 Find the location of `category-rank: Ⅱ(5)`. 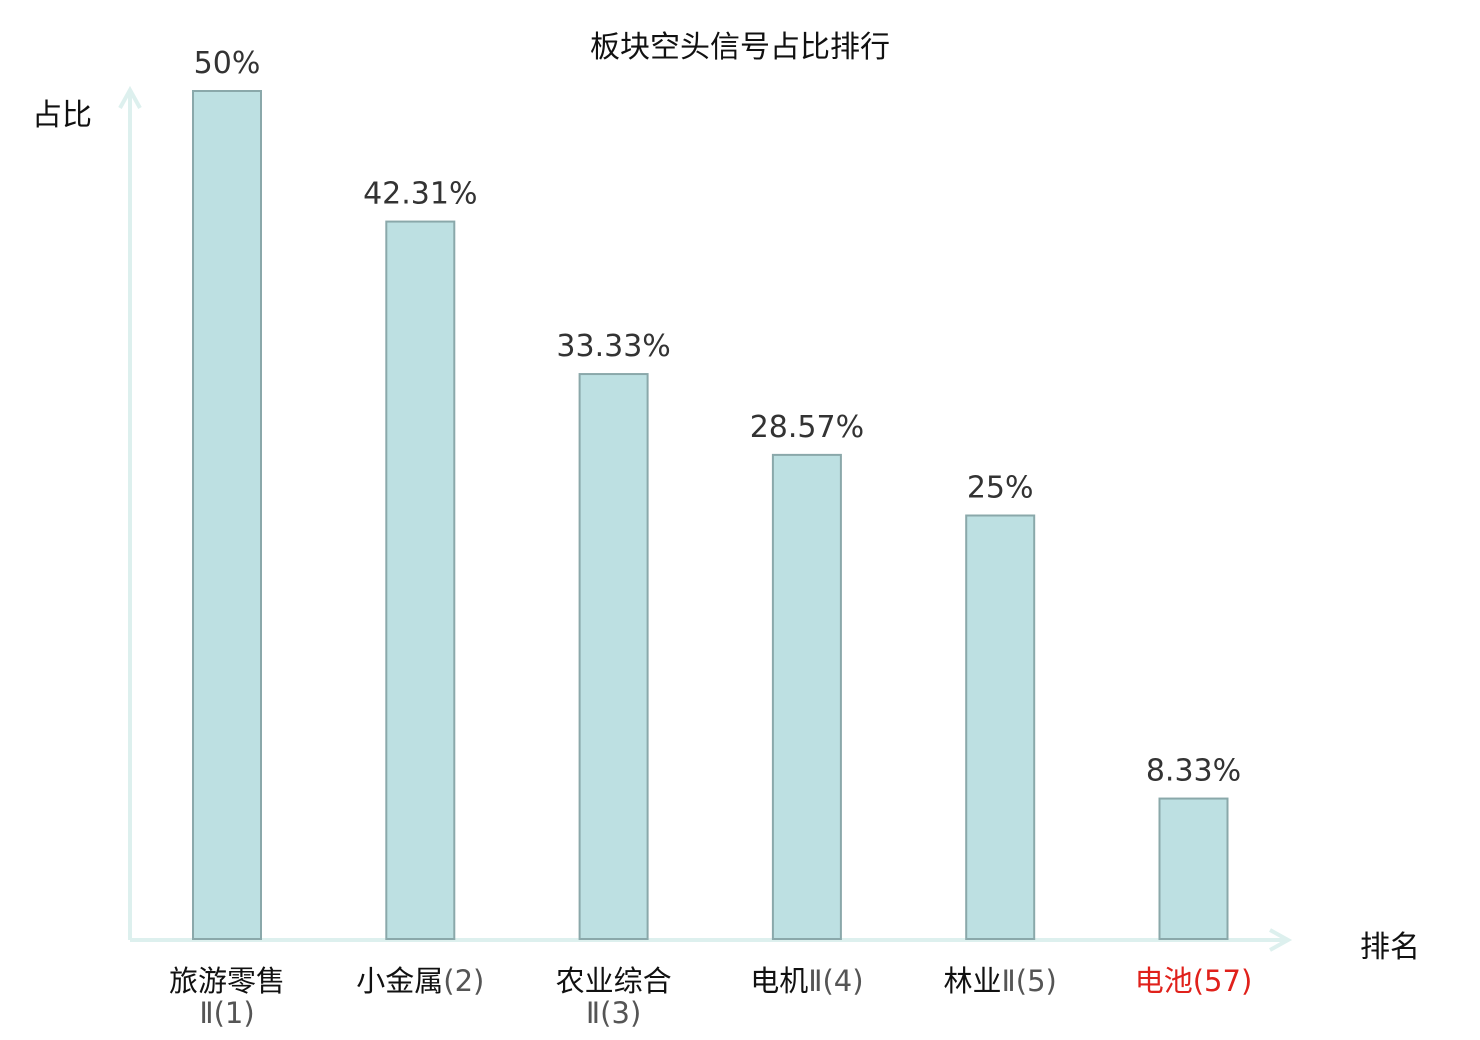

category-rank: Ⅱ(5) is located at coordinates (1029, 981).